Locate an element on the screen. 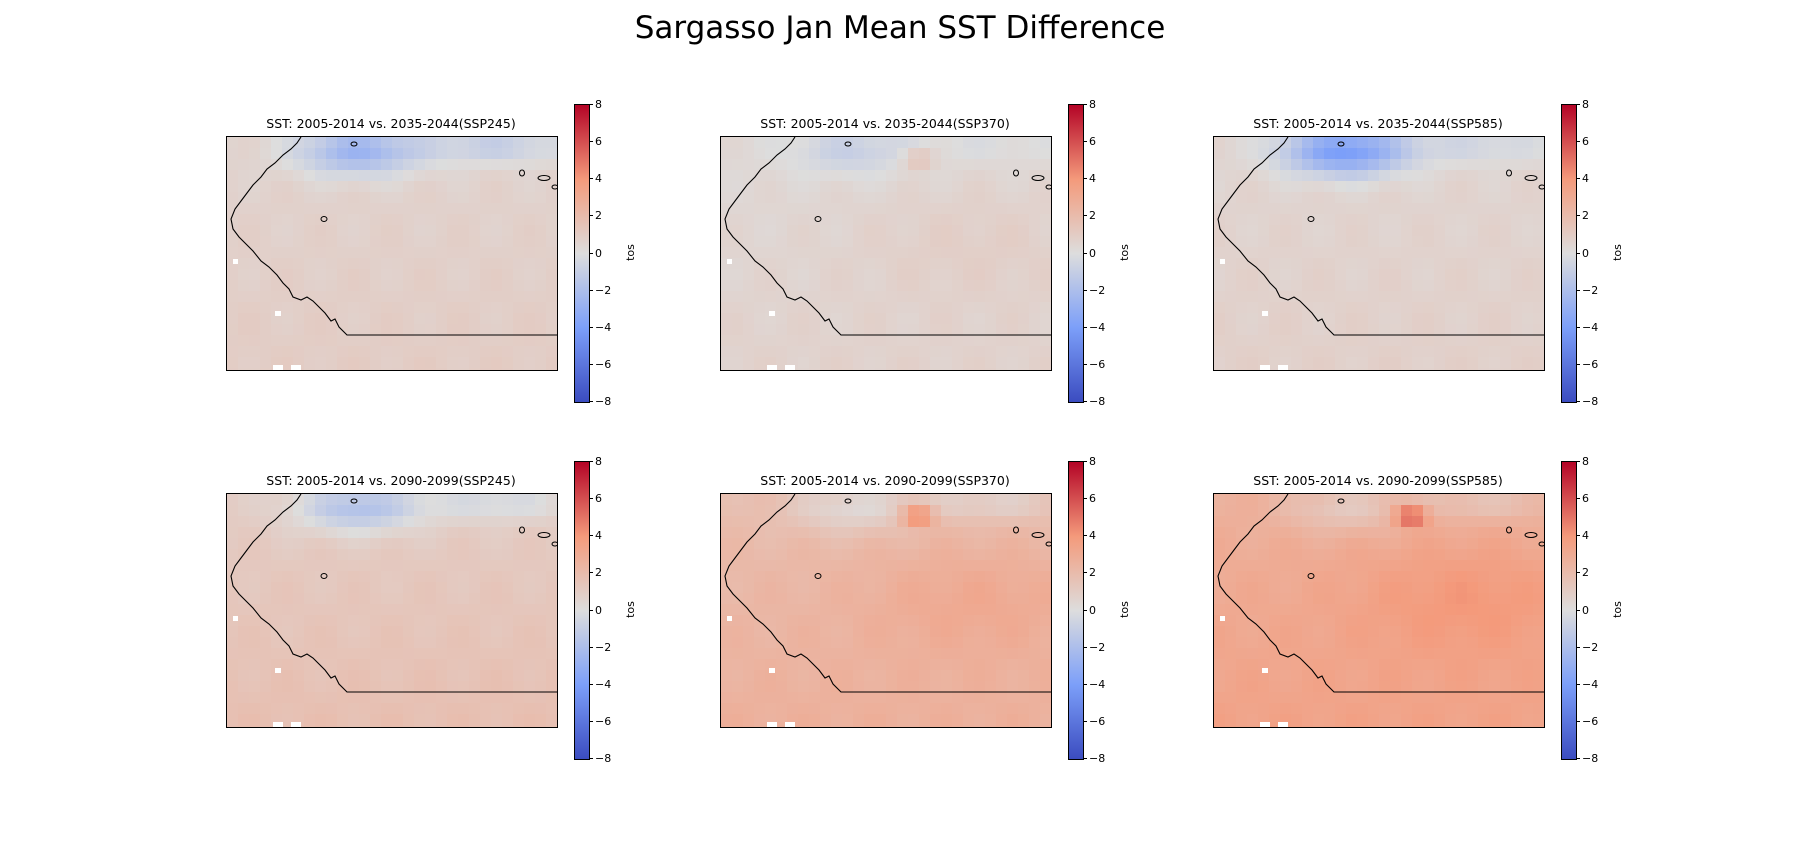 This screenshot has height=864, width=1800. colorbar-tick-label: 0 is located at coordinates (1092, 253).